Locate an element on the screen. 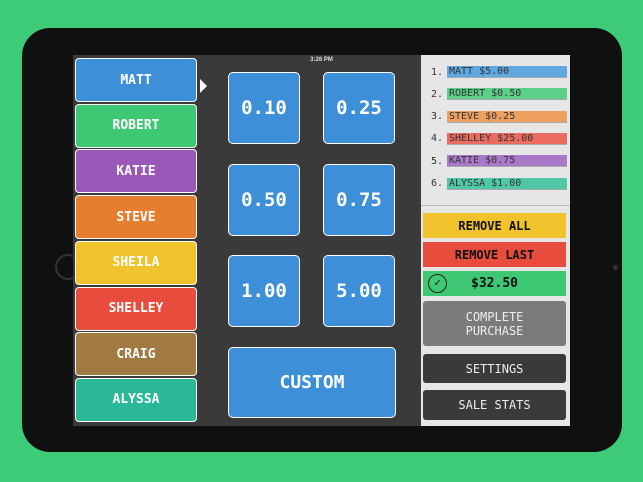 The width and height of the screenshot is (643, 482). person-button-katie: KATIE is located at coordinates (136, 171).